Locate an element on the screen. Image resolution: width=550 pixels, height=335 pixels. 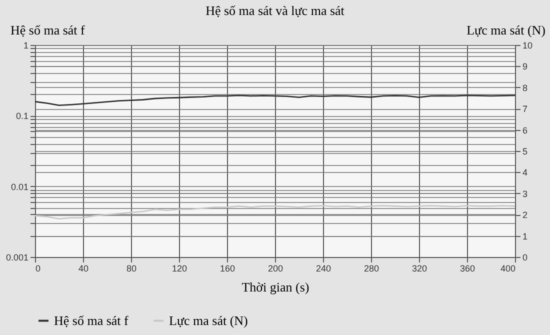
y2-tick-label: 9 is located at coordinates (525, 67).